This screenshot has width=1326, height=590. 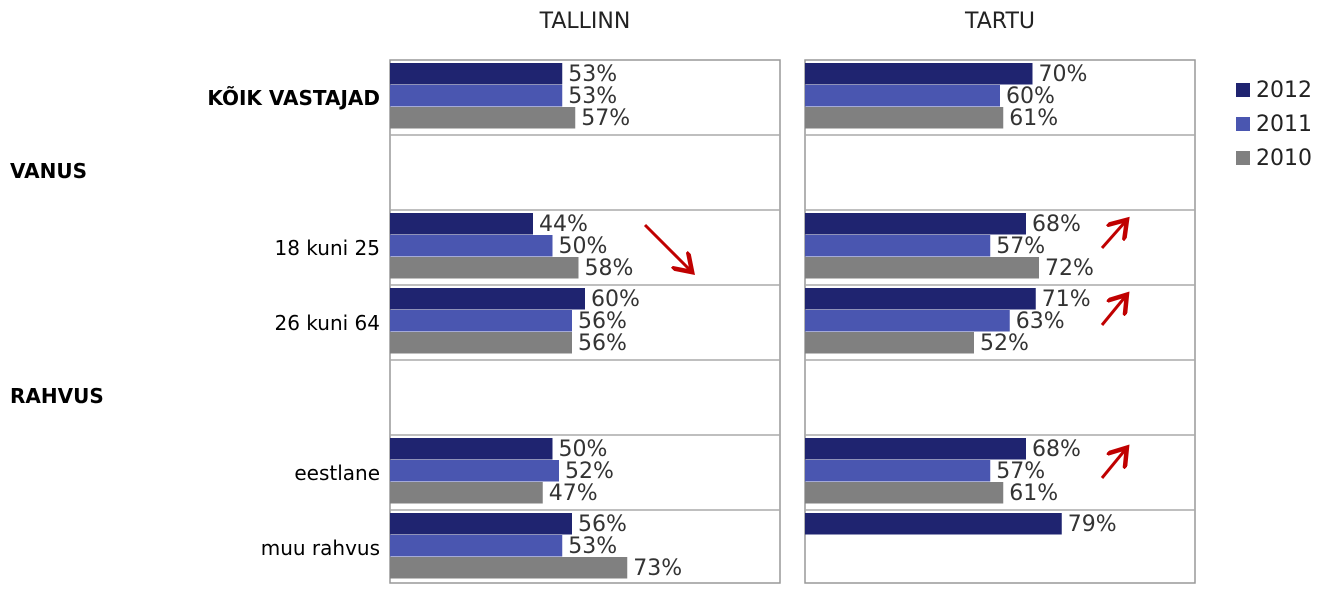 What do you see at coordinates (666, 246) in the screenshot?
I see `arrow-down` at bounding box center [666, 246].